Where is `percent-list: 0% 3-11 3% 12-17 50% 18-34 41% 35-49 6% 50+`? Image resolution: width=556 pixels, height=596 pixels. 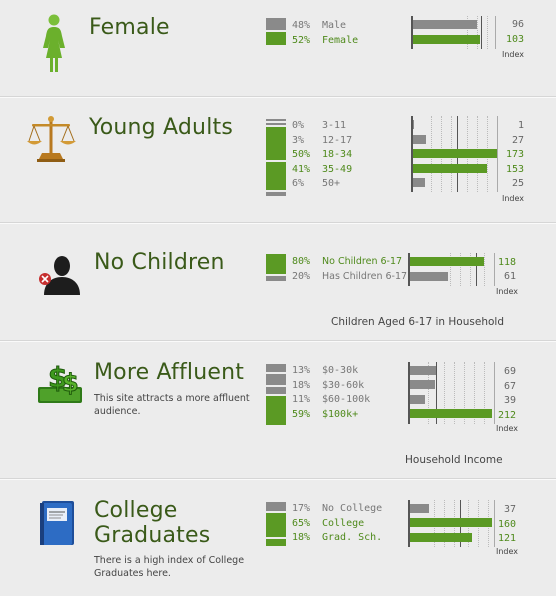 percent-list: 0% 3-11 3% 12-17 50% 18-34 41% 35-49 6% 50+ is located at coordinates (322, 155).